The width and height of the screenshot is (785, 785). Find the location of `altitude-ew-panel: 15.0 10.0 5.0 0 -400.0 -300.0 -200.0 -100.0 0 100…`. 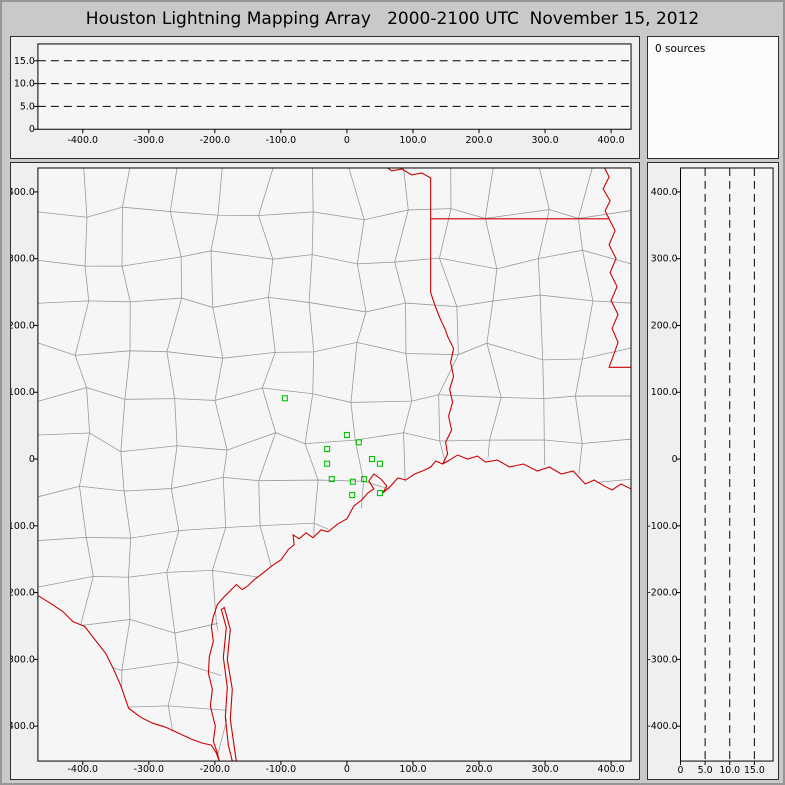

altitude-ew-panel: 15.0 10.0 5.0 0 -400.0 -300.0 -200.0 -100.0 0 100… is located at coordinates (325, 97).